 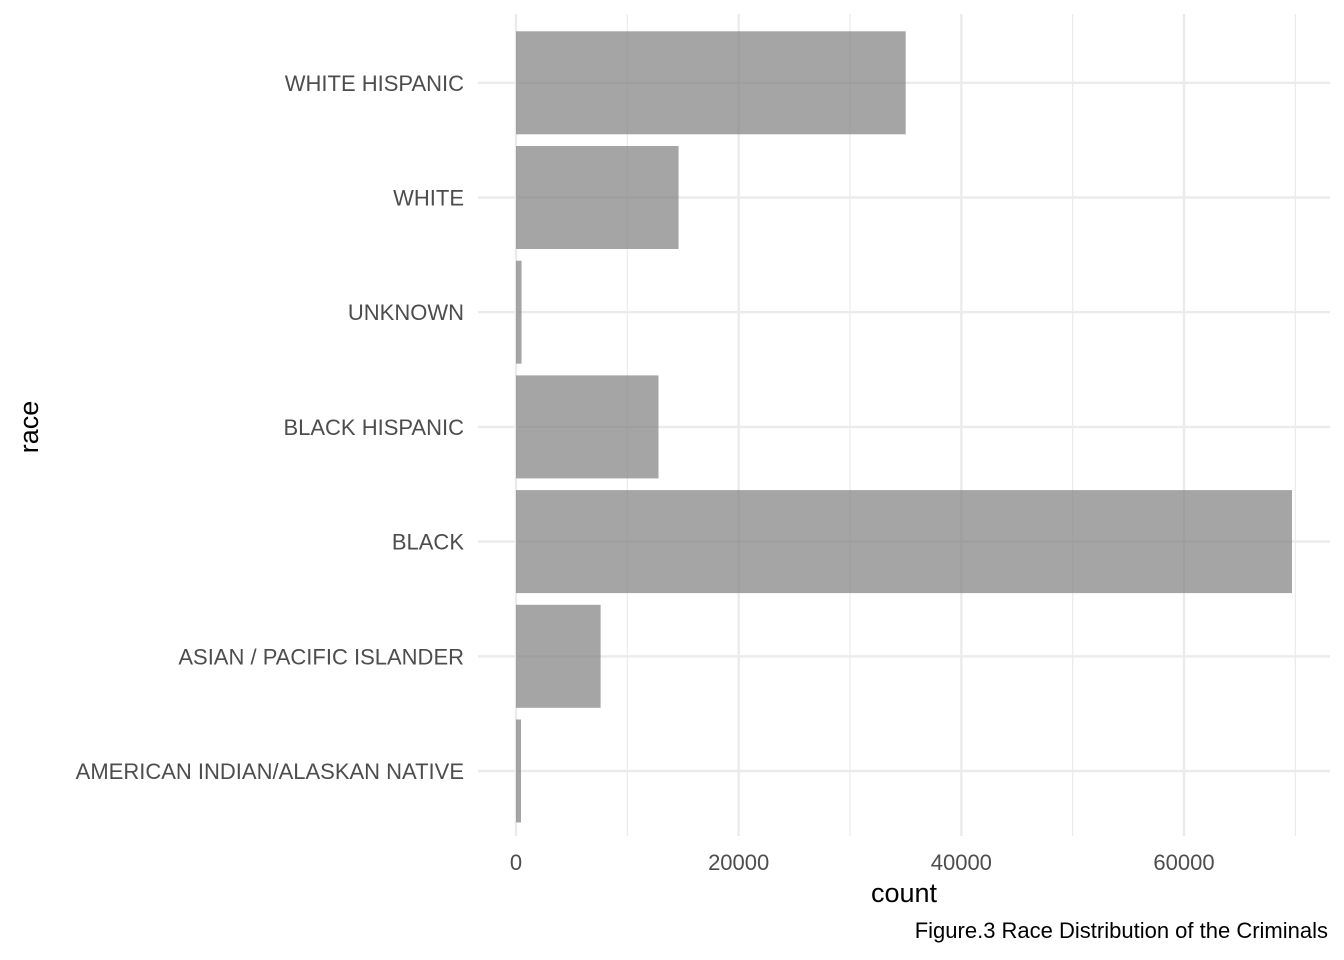 I want to click on y-tick-label: ASIAN / PACIFIC ISLANDER, so click(x=321, y=656).